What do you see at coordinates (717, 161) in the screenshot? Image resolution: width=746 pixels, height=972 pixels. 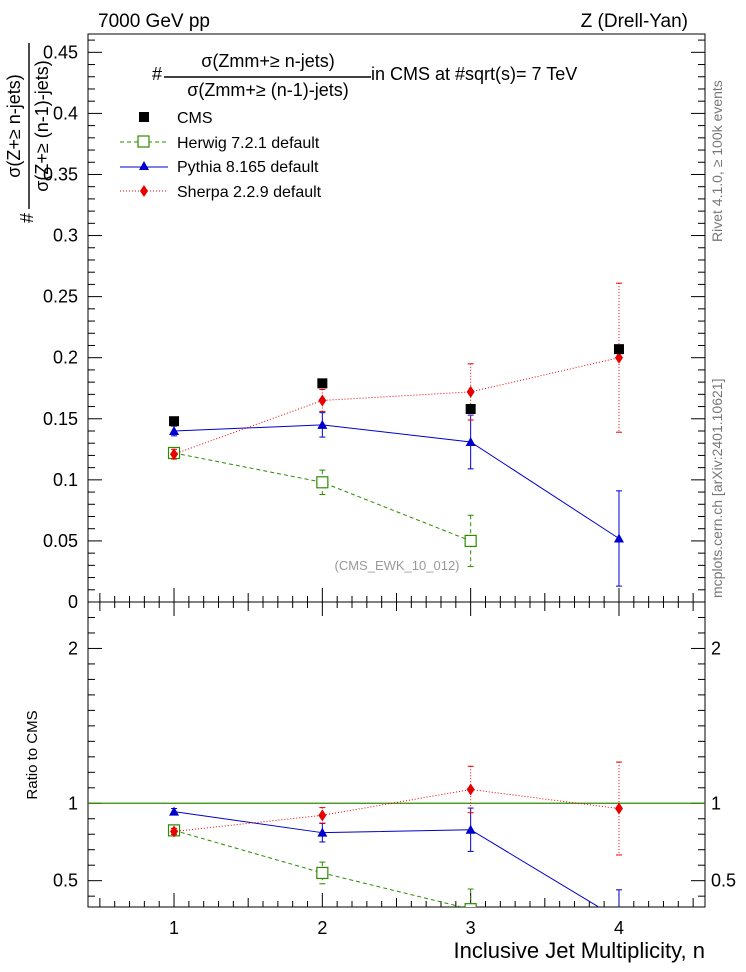 I see `rivet-label: Rivet 4.1.0, ≥ 100k events` at bounding box center [717, 161].